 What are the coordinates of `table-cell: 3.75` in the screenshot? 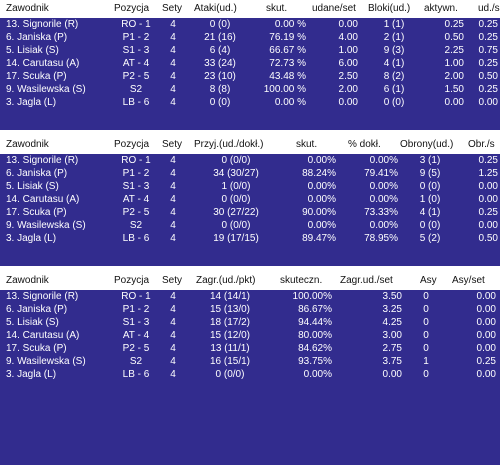 It's located at (392, 361).